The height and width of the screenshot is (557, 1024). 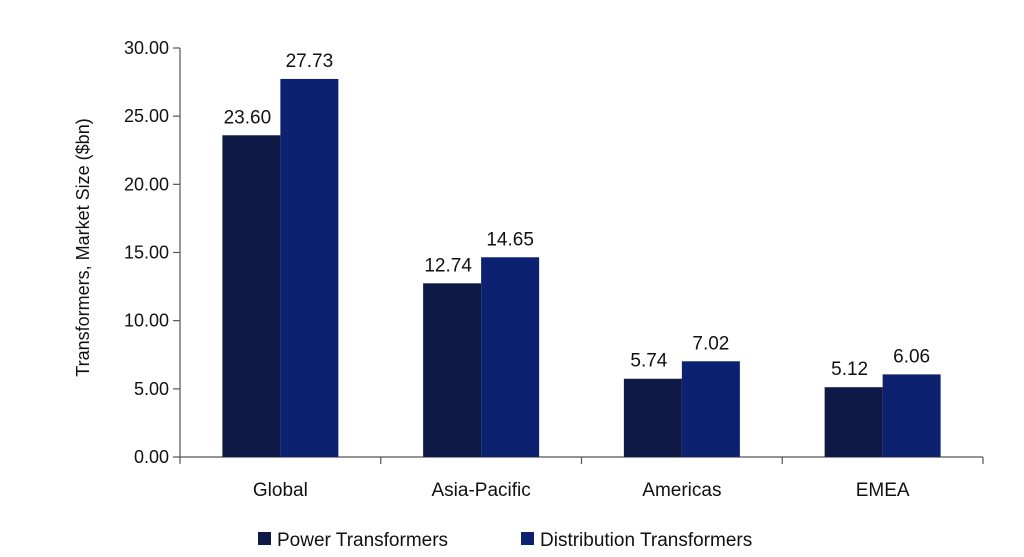 What do you see at coordinates (309, 268) in the screenshot?
I see `bar-distribution-global` at bounding box center [309, 268].